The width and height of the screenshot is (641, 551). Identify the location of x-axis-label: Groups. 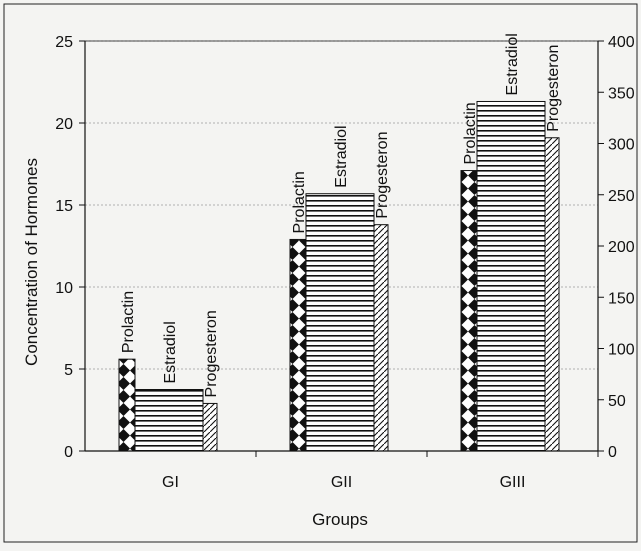
(340, 519).